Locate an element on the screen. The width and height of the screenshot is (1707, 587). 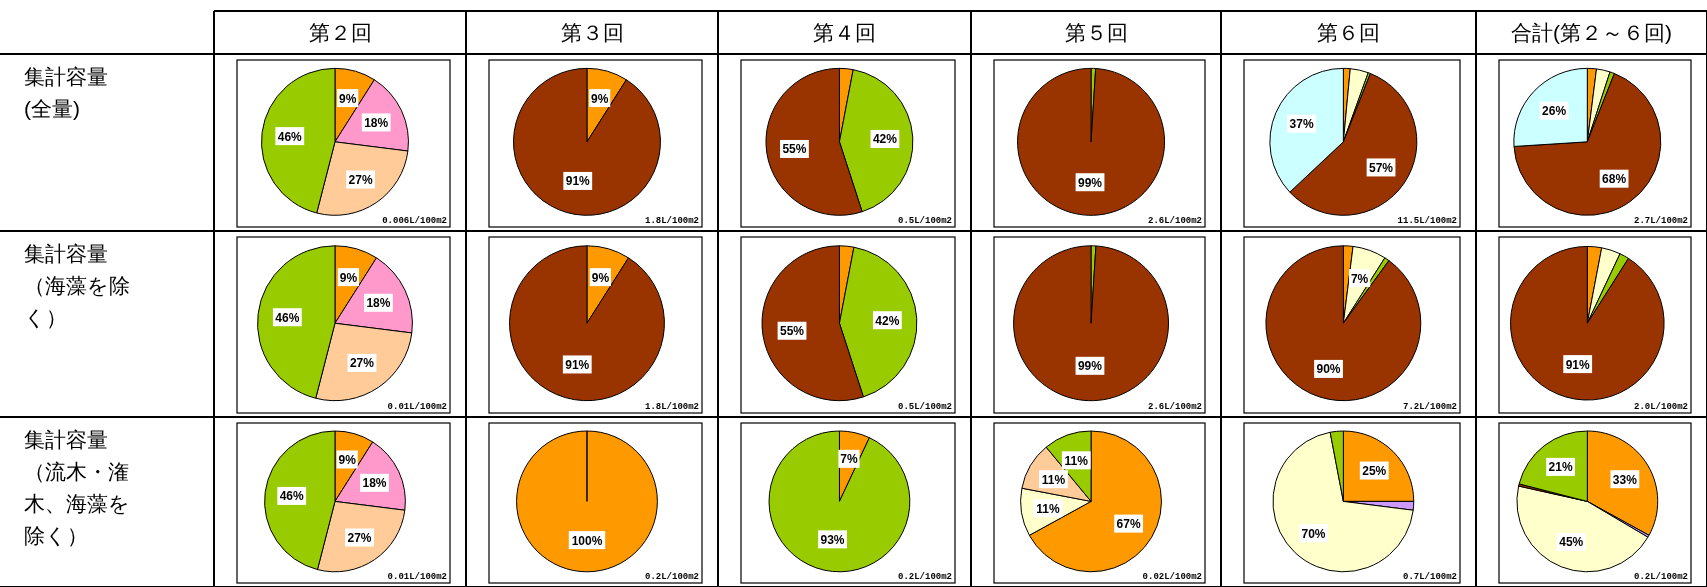
data-label: 33% is located at coordinates (1625, 479).